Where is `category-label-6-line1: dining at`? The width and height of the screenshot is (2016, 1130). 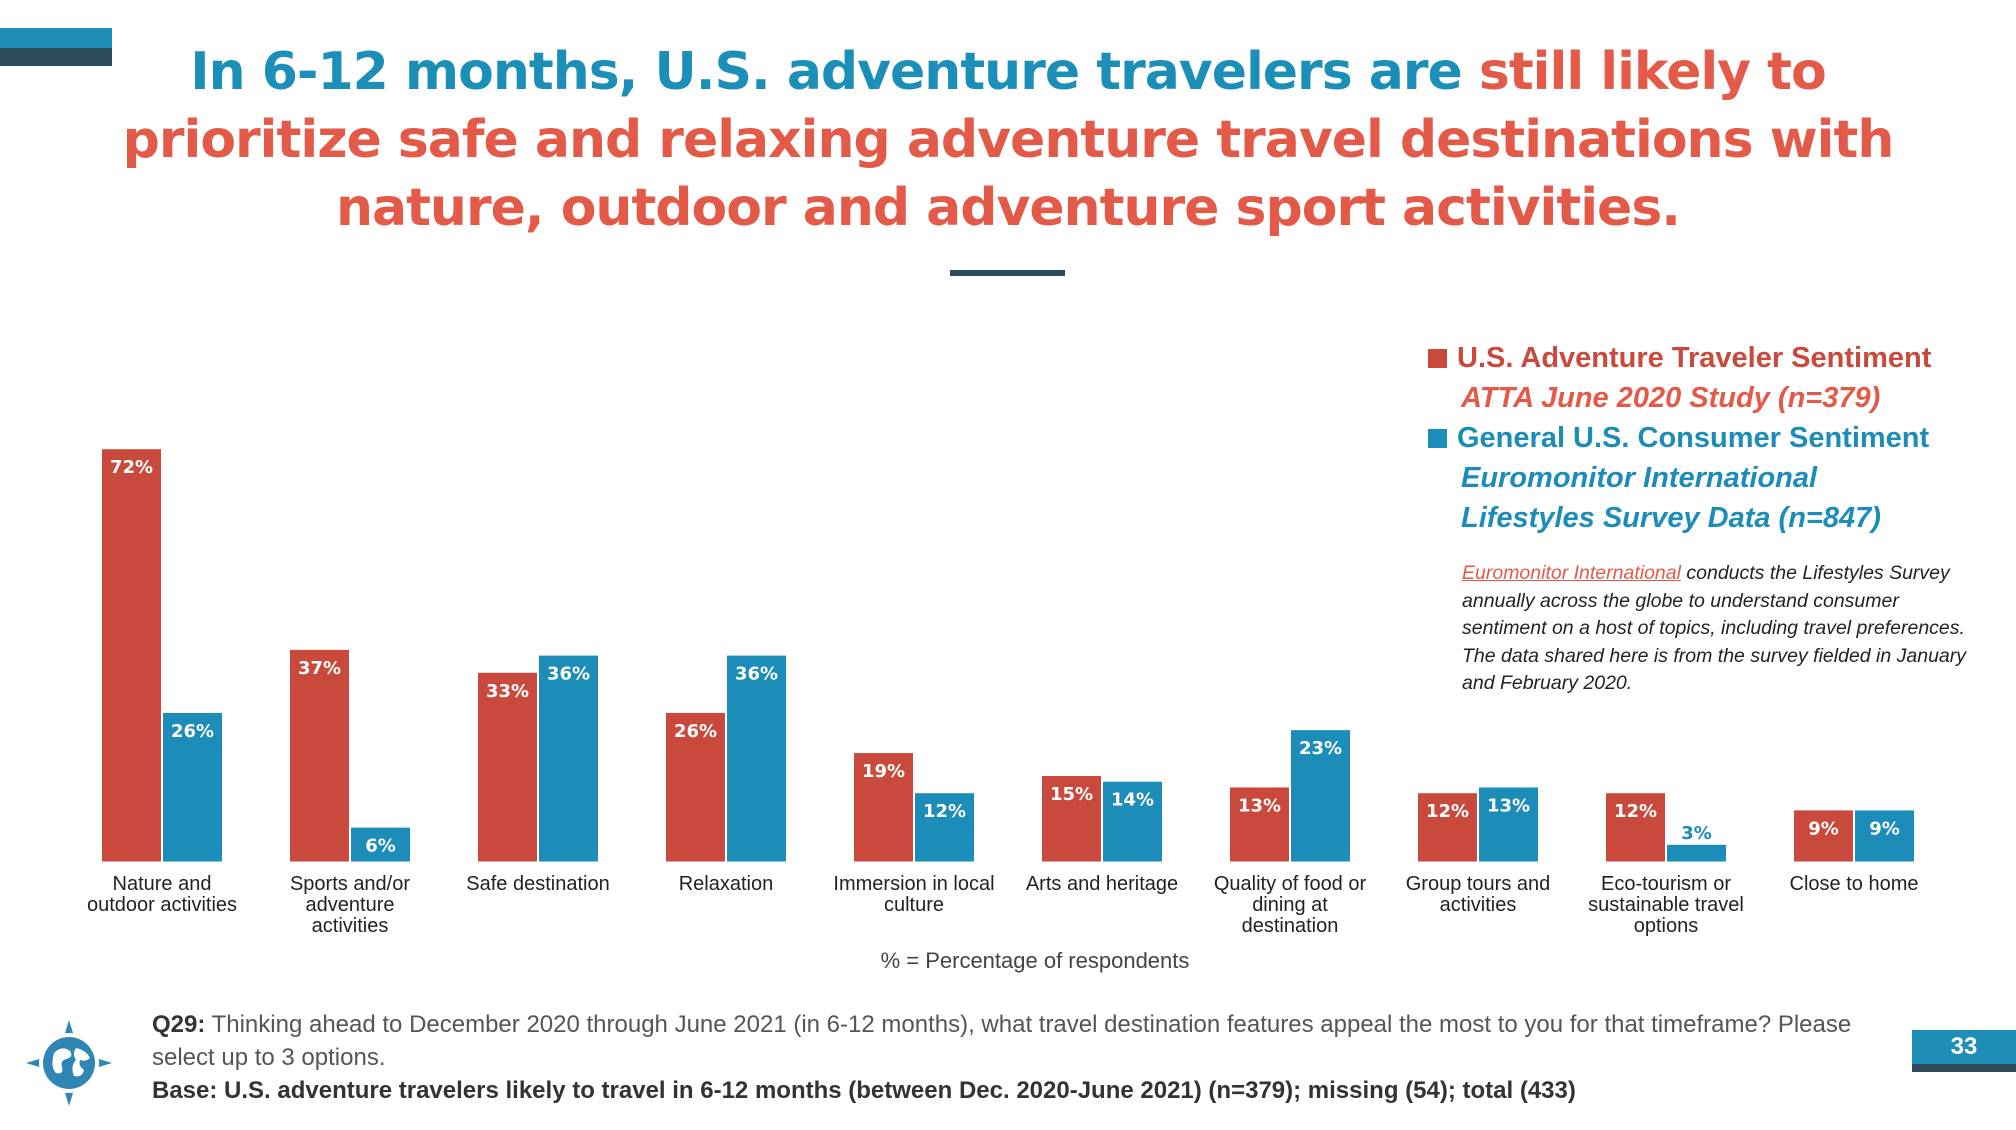
category-label-6-line1: dining at is located at coordinates (1290, 905).